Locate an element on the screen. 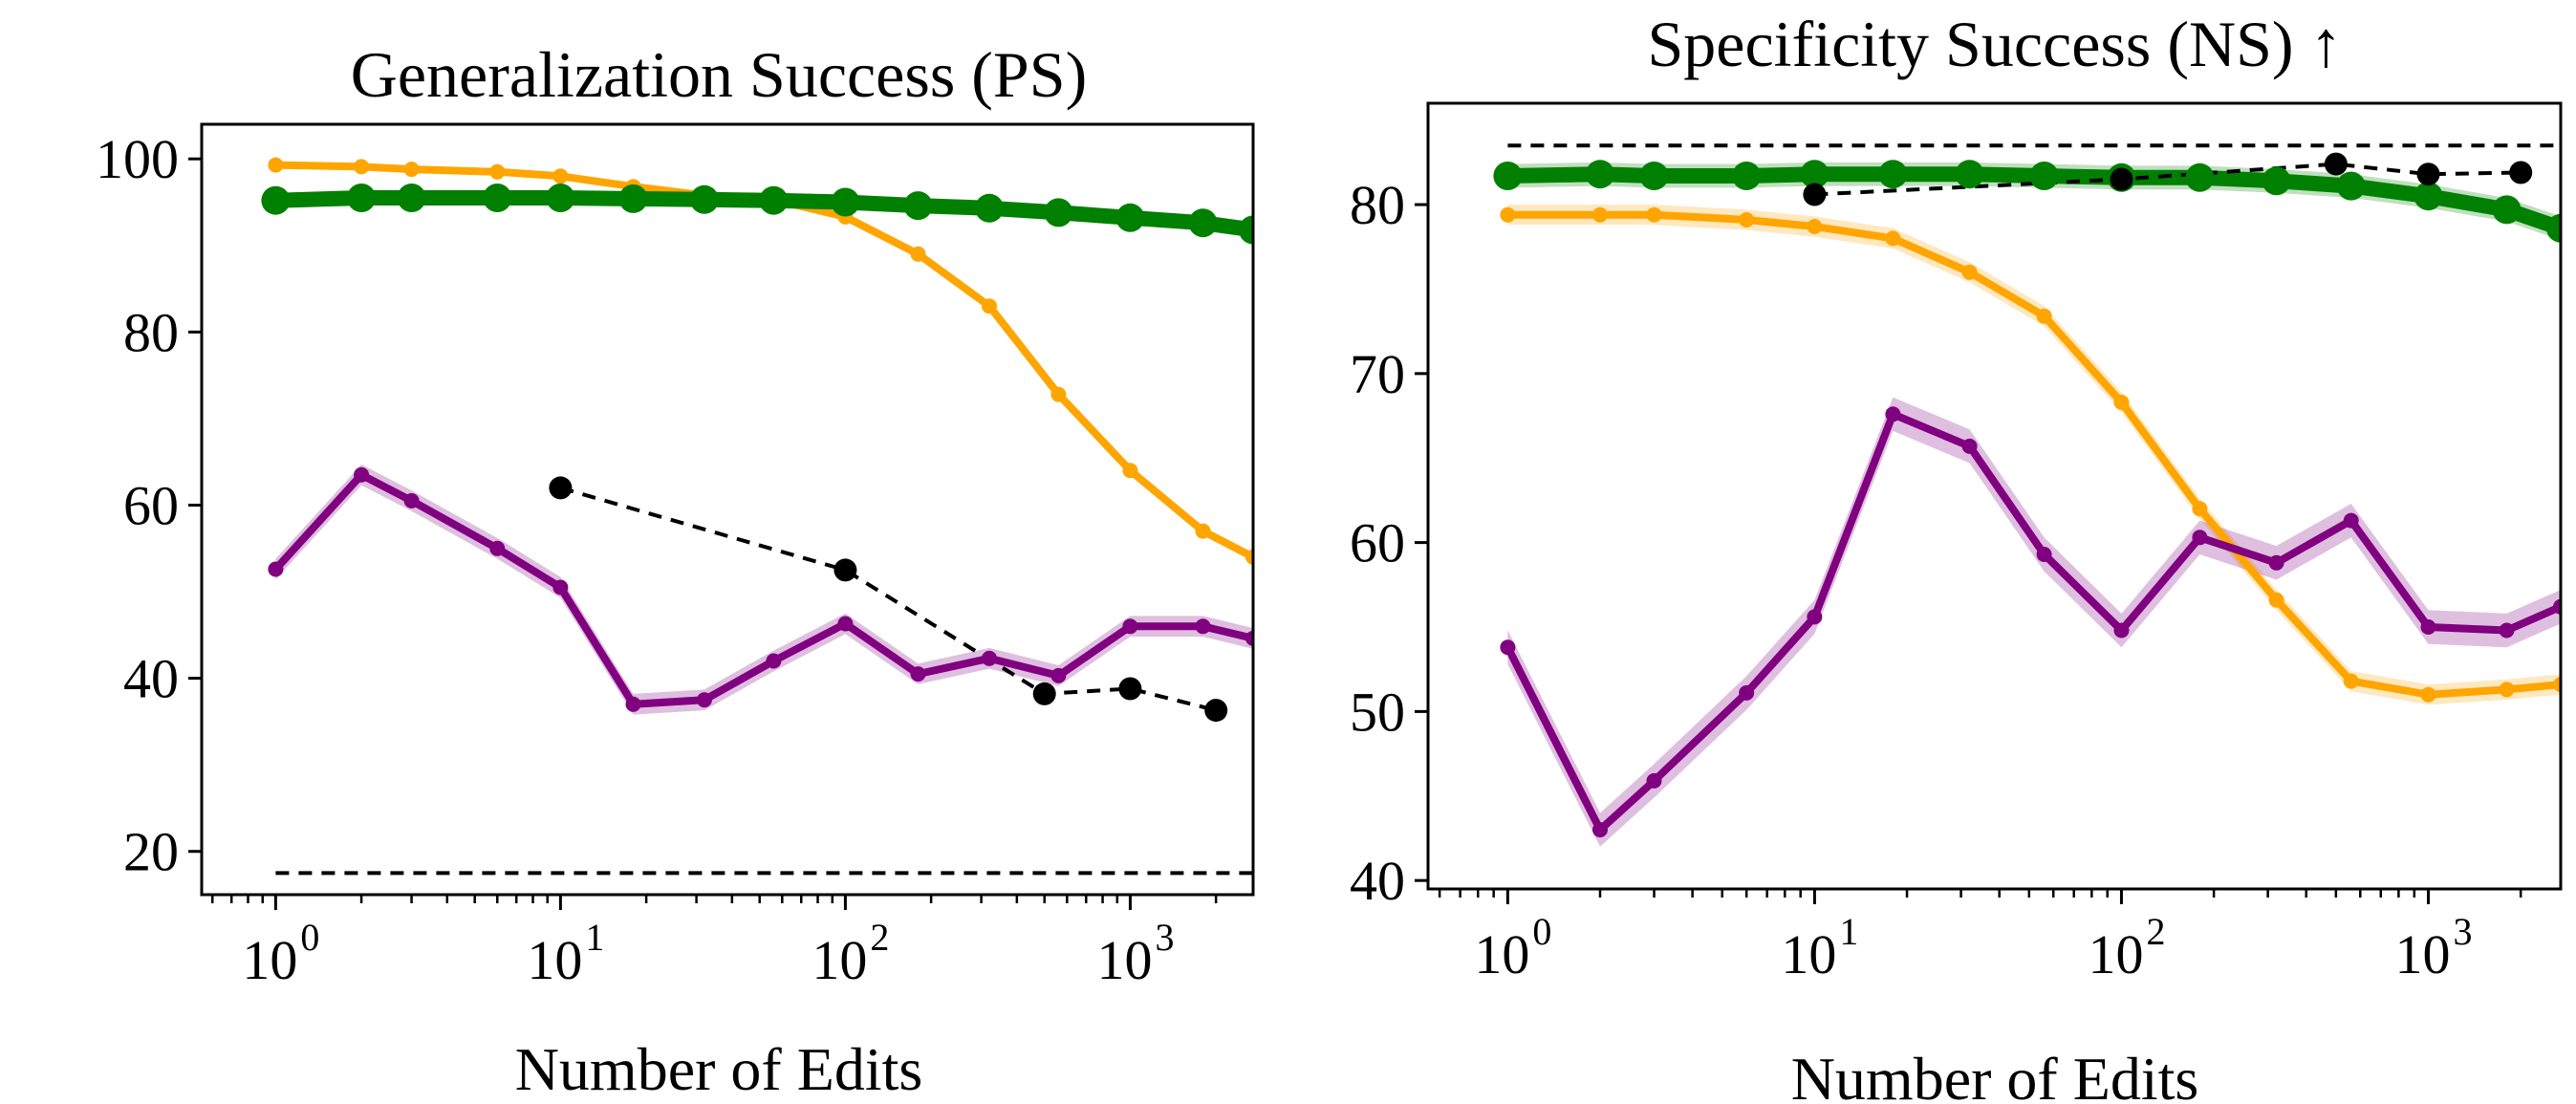  y-tick-label: 20 is located at coordinates (151, 852).